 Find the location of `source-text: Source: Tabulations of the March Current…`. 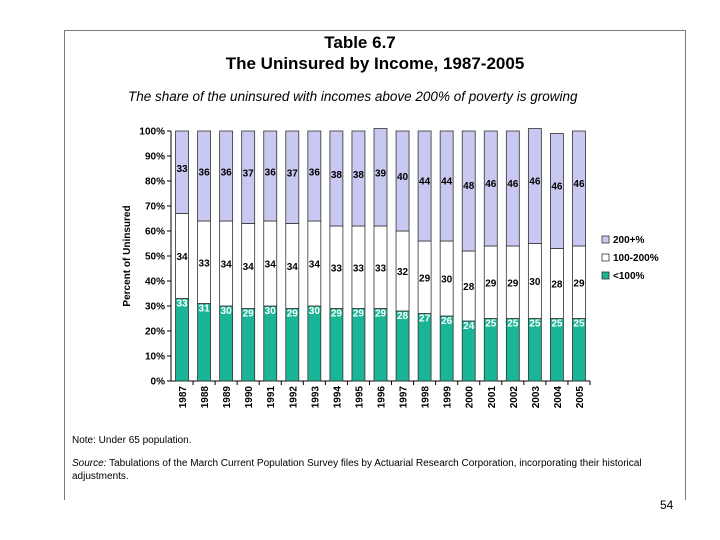

source-text: Source: Tabulations of the March Current… is located at coordinates (376, 470).